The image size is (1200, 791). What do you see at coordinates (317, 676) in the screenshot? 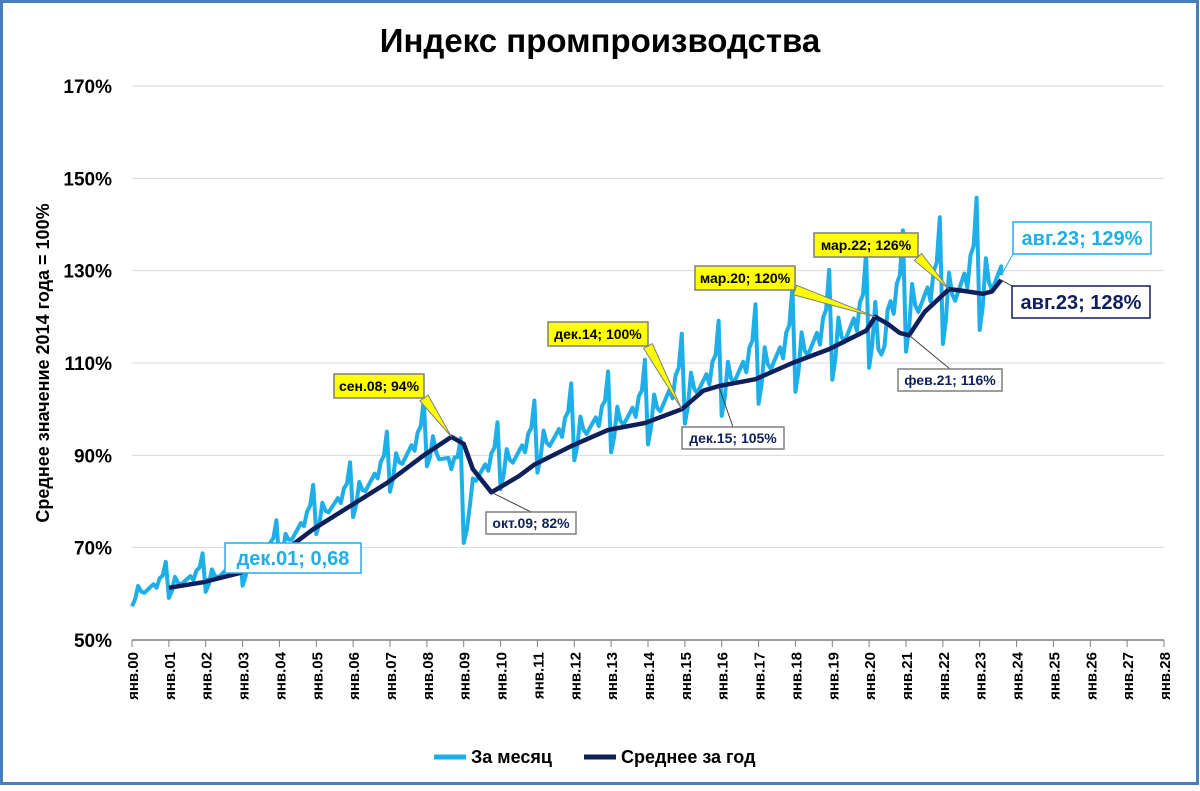
I see `x-tick-label: янв.05` at bounding box center [317, 676].